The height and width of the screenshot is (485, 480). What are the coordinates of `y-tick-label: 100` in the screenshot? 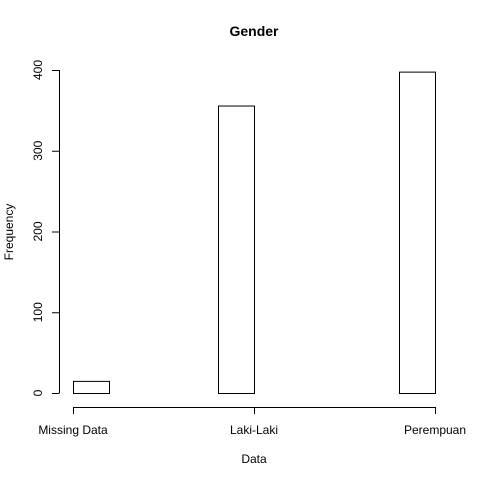 It's located at (38, 312).